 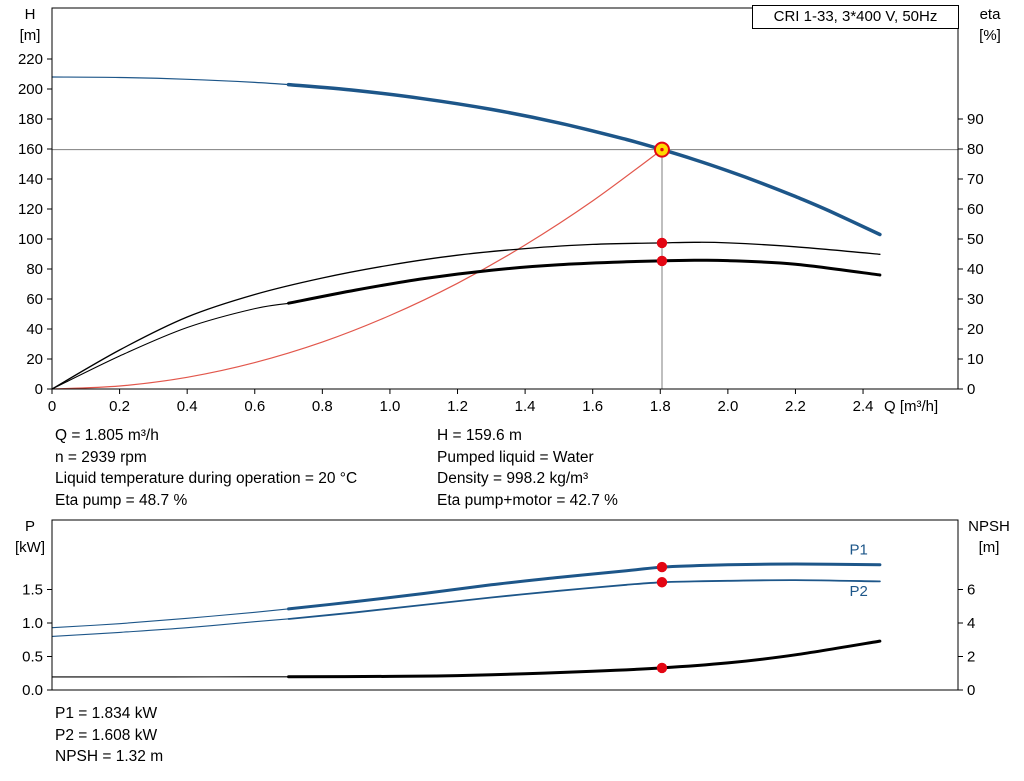 I want to click on info-h: H = 159.6 m, so click(x=479, y=435).